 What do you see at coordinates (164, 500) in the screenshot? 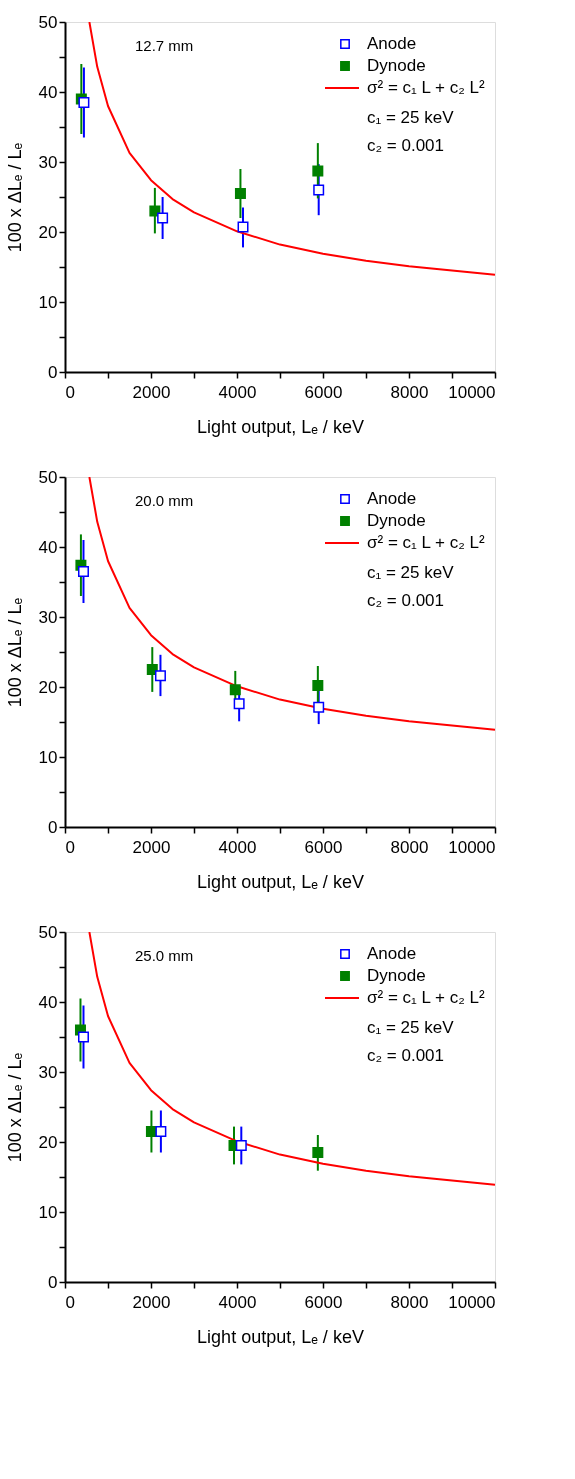
I see `annotation: 20.0 mm` at bounding box center [164, 500].